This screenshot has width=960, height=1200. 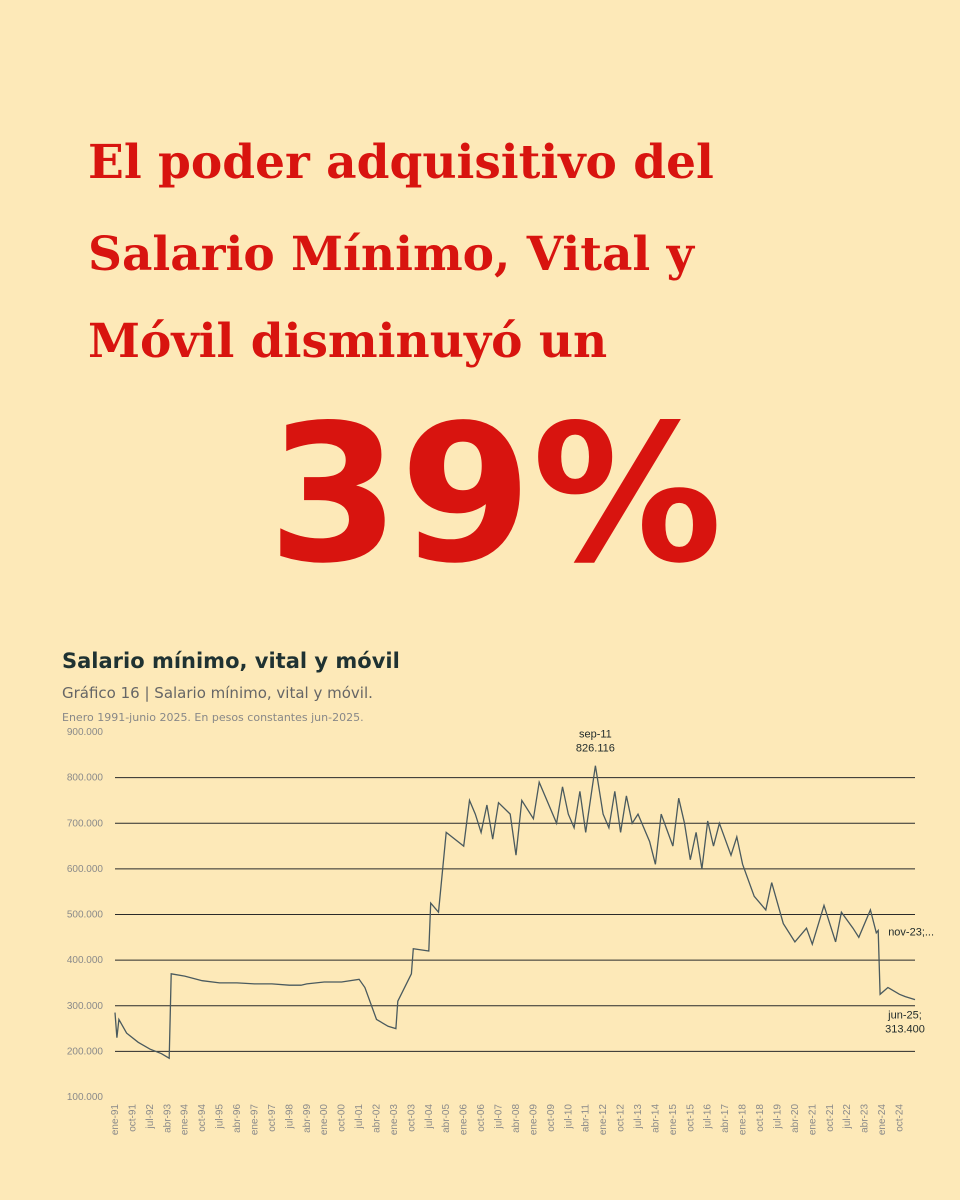 I want to click on x-tick-label: abr-23, so click(x=865, y=1118).